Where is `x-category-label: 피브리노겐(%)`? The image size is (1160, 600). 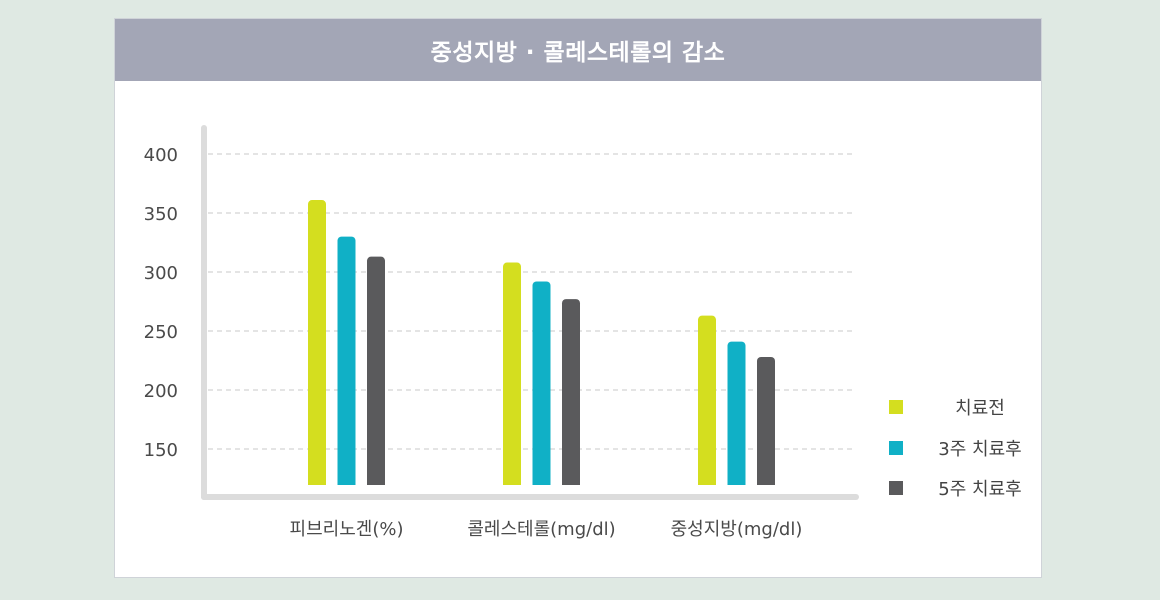 x-category-label: 피브리노겐(%) is located at coordinates (347, 529).